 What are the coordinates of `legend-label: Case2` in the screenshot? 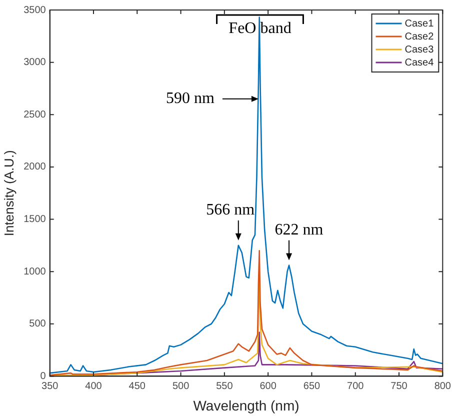 It's located at (419, 36).